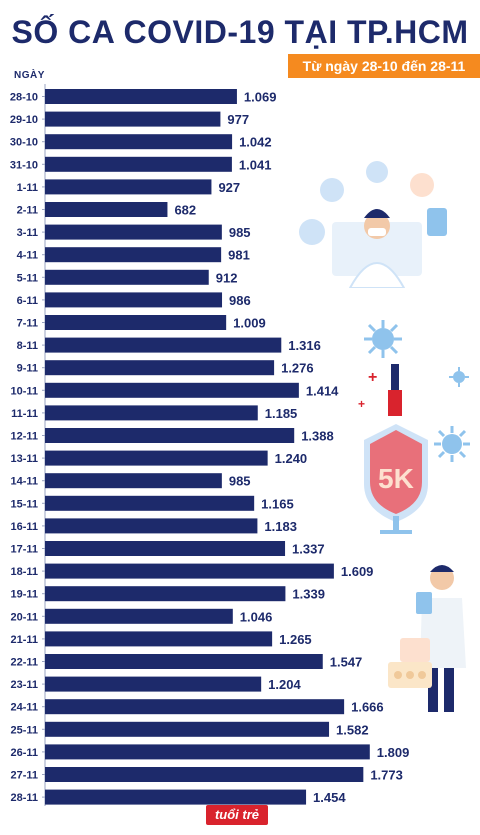 The height and width of the screenshot is (835, 480). What do you see at coordinates (24, 685) in the screenshot?
I see `category-label: 23-11` at bounding box center [24, 685].